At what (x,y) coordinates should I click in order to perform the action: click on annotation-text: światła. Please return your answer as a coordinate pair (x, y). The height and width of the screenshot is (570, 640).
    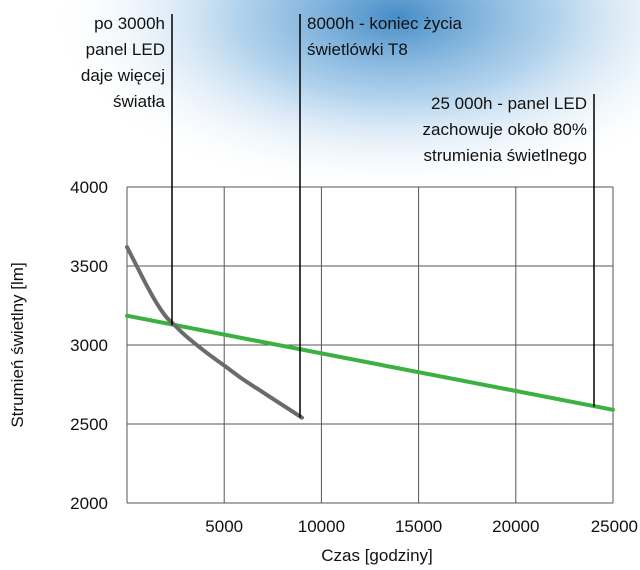
    Looking at the image, I should click on (139, 101).